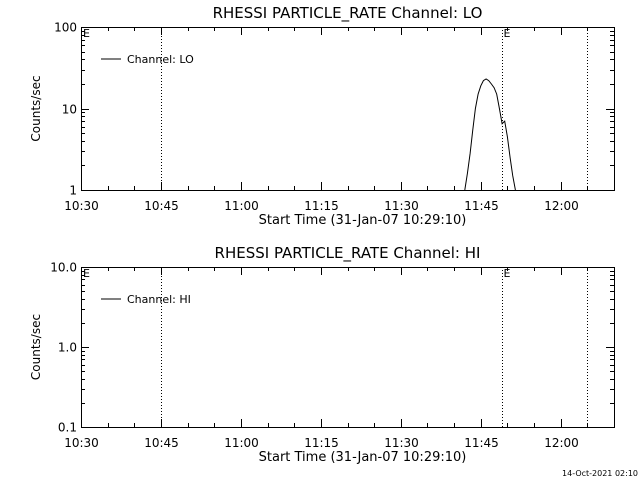  What do you see at coordinates (69, 110) in the screenshot?
I see `y-tick-label: 10` at bounding box center [69, 110].